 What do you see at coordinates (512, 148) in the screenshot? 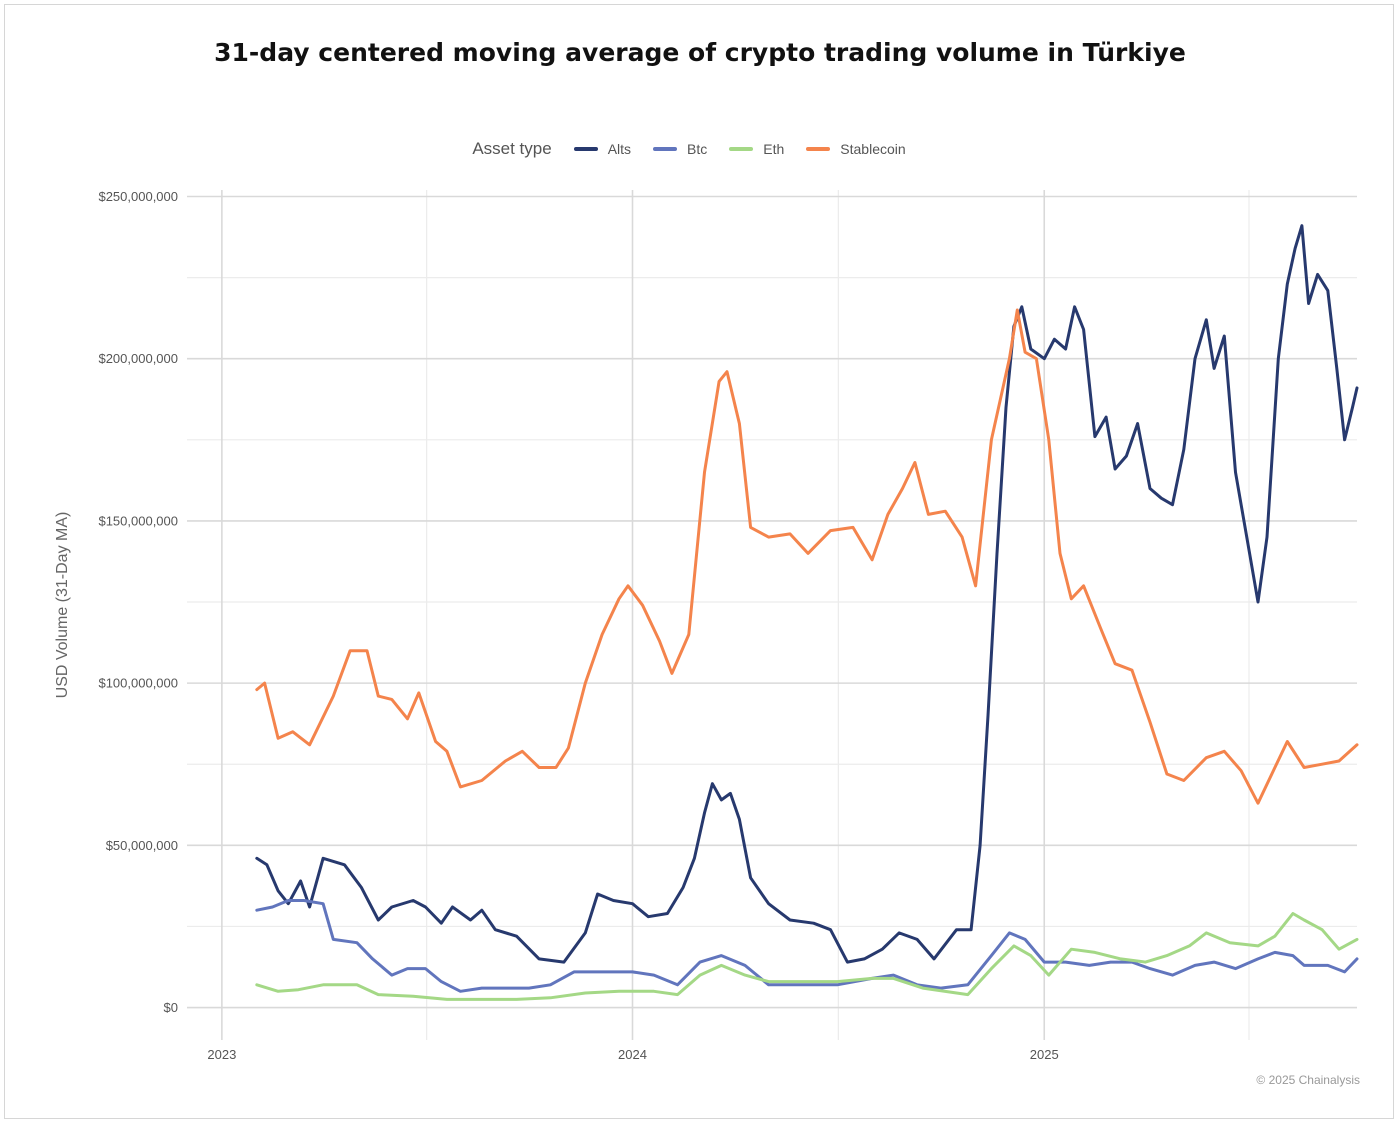
I see `legend-title: Asset type` at bounding box center [512, 148].